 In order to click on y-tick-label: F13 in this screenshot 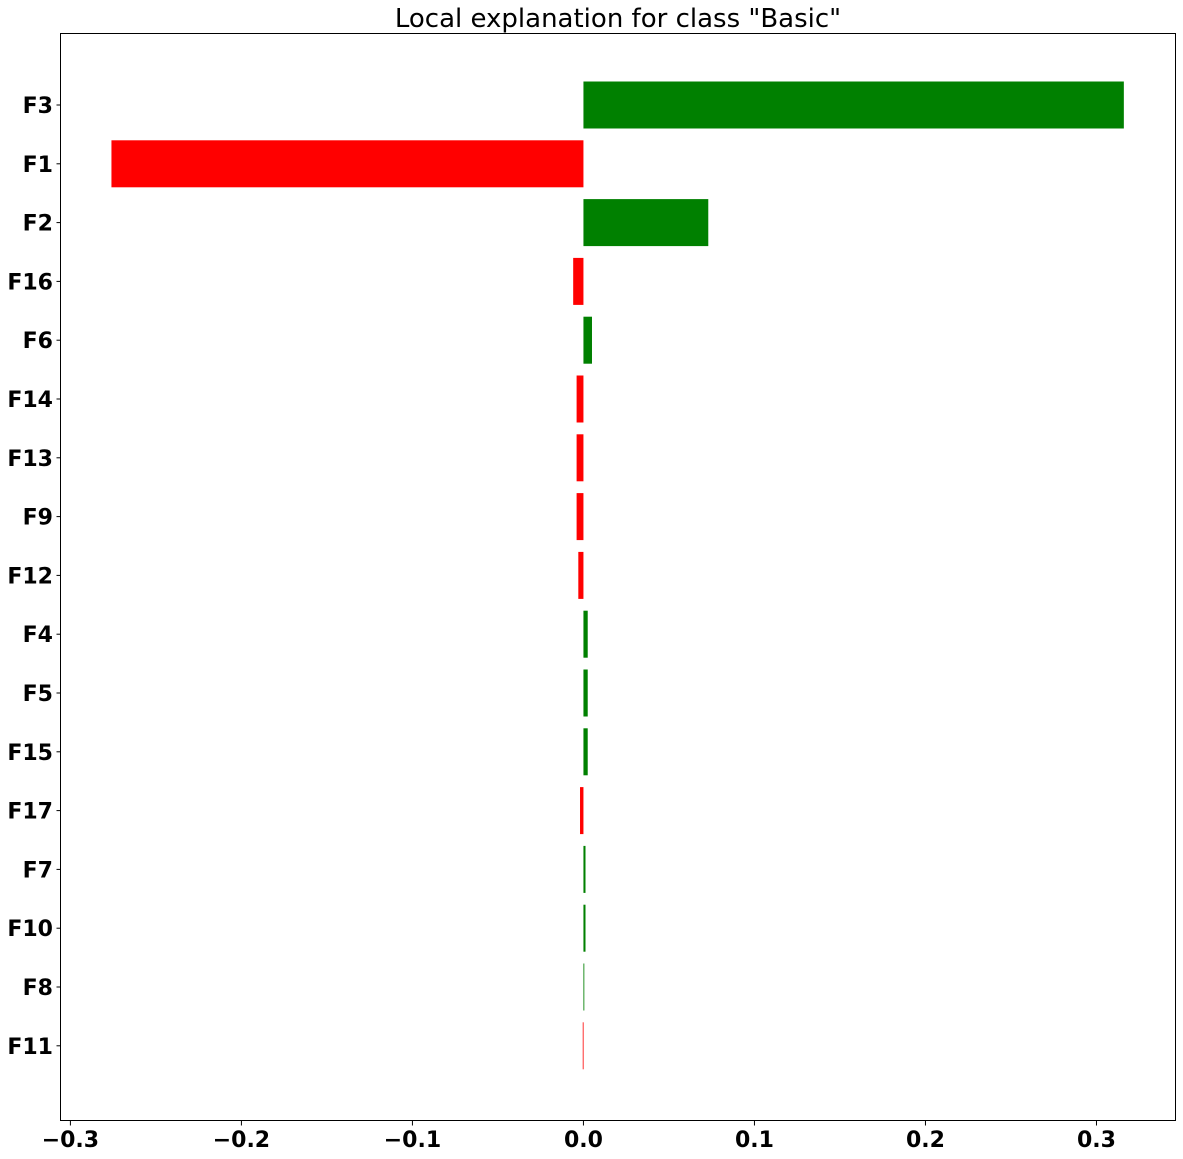, I will do `click(30, 459)`.